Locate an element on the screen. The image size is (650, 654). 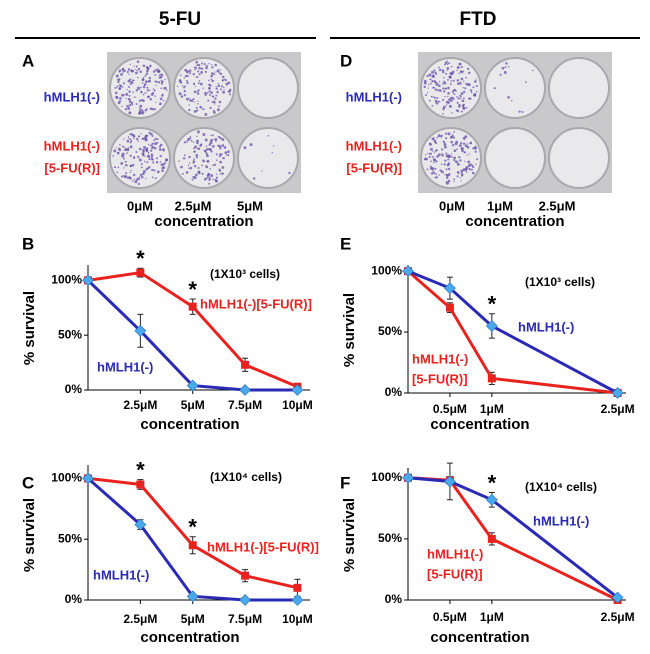
y-tick-label: 100% is located at coordinates (66, 478).